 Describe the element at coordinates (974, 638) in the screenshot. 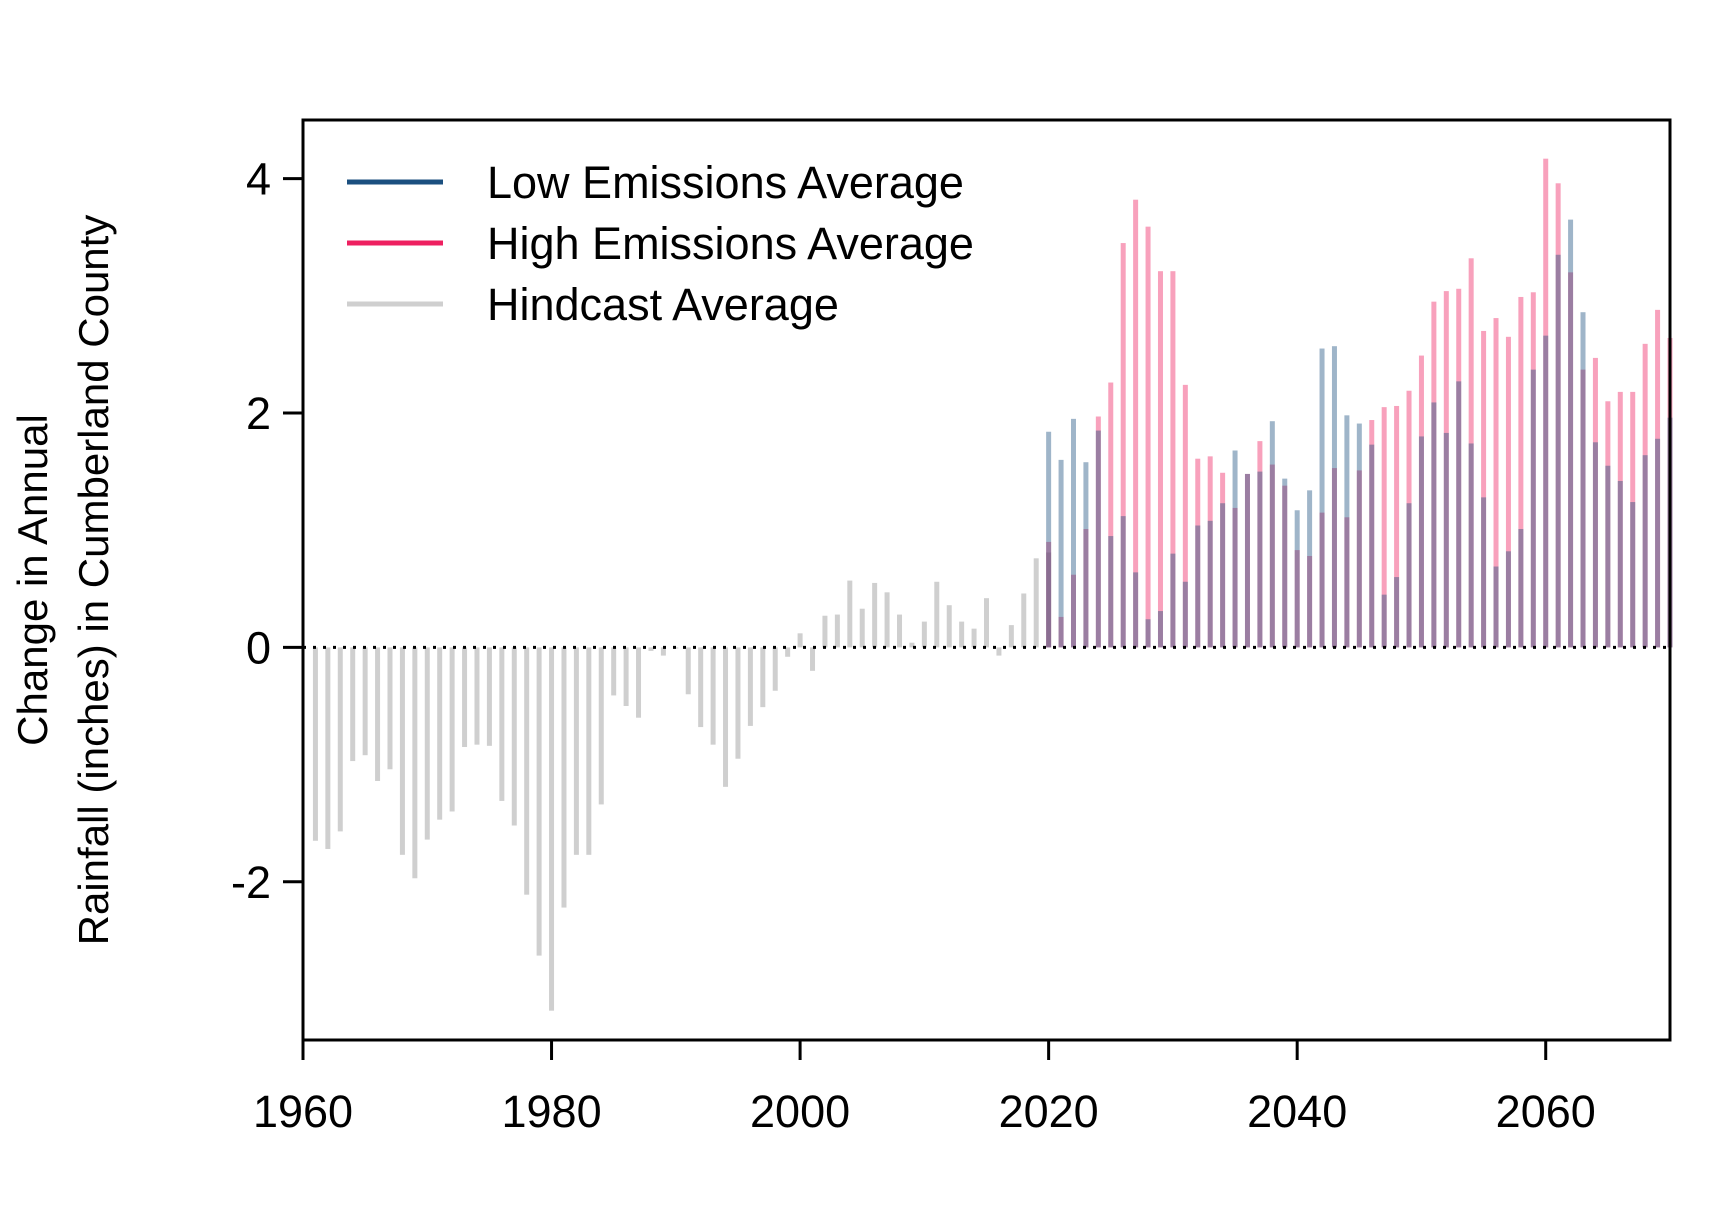

I see `hindcast-bar-2014` at that location.